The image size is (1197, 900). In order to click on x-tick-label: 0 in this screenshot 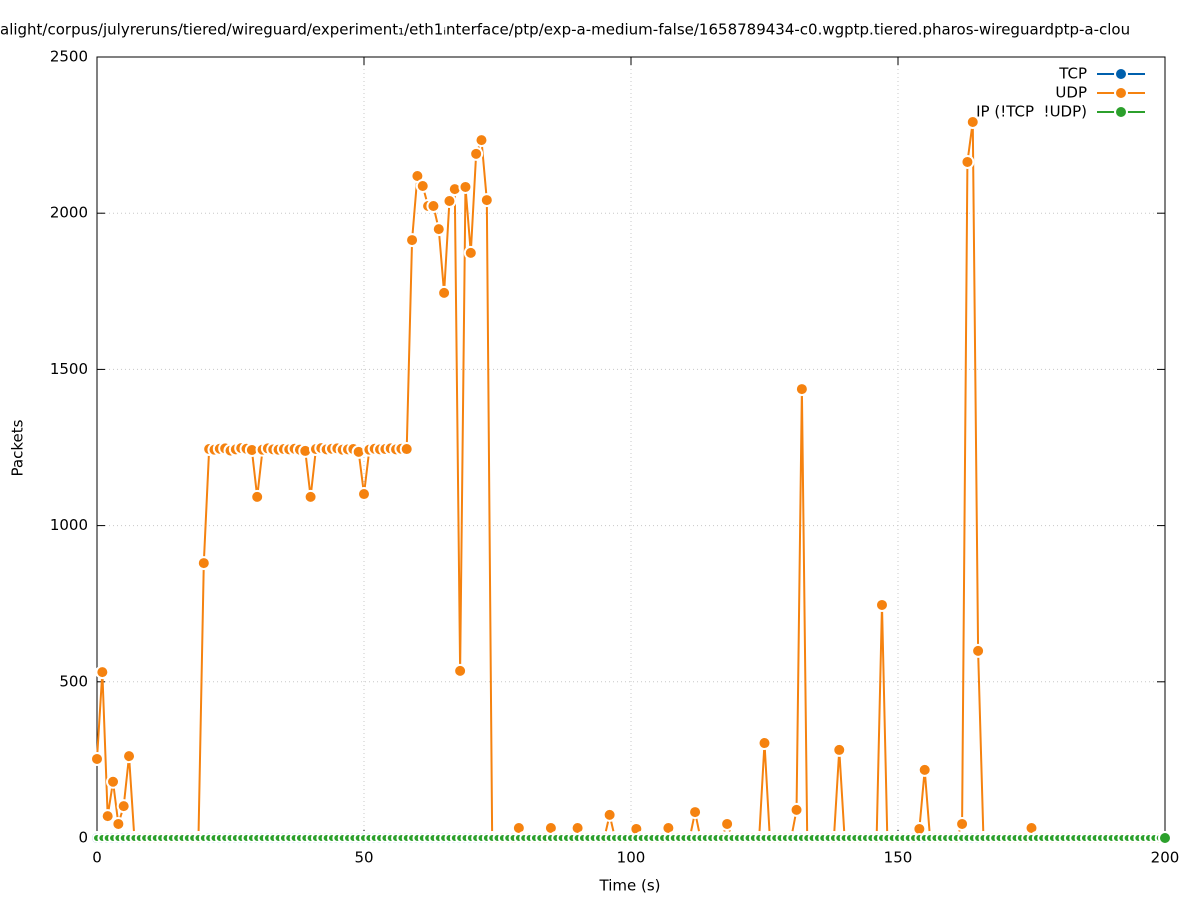, I will do `click(97, 858)`.